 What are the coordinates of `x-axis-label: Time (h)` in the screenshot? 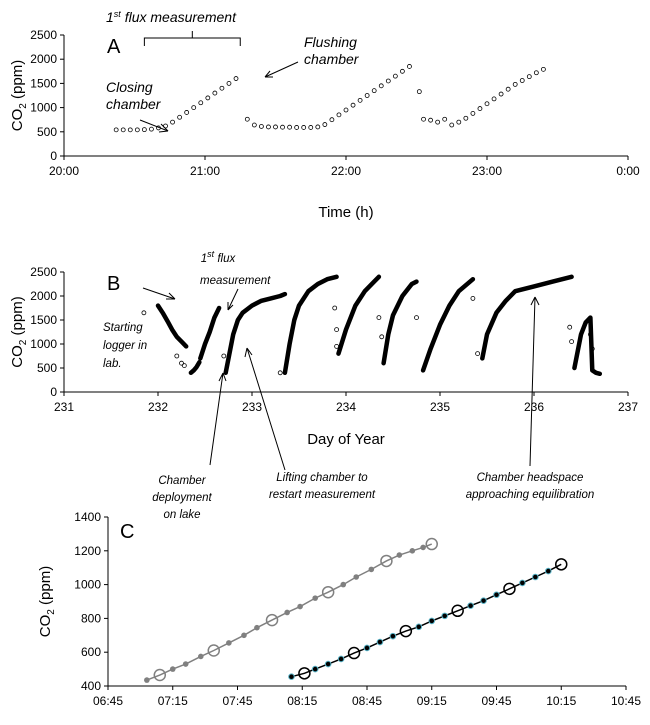 It's located at (345, 212).